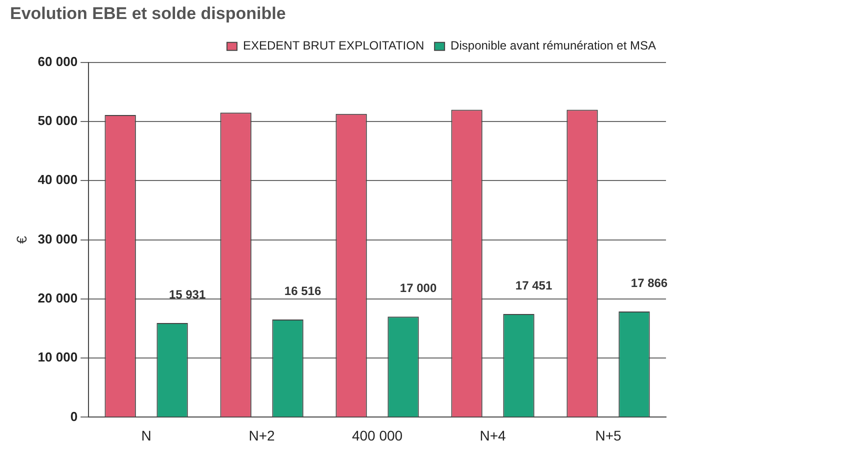 This screenshot has height=453, width=856. I want to click on data-label: 17 866, so click(649, 283).